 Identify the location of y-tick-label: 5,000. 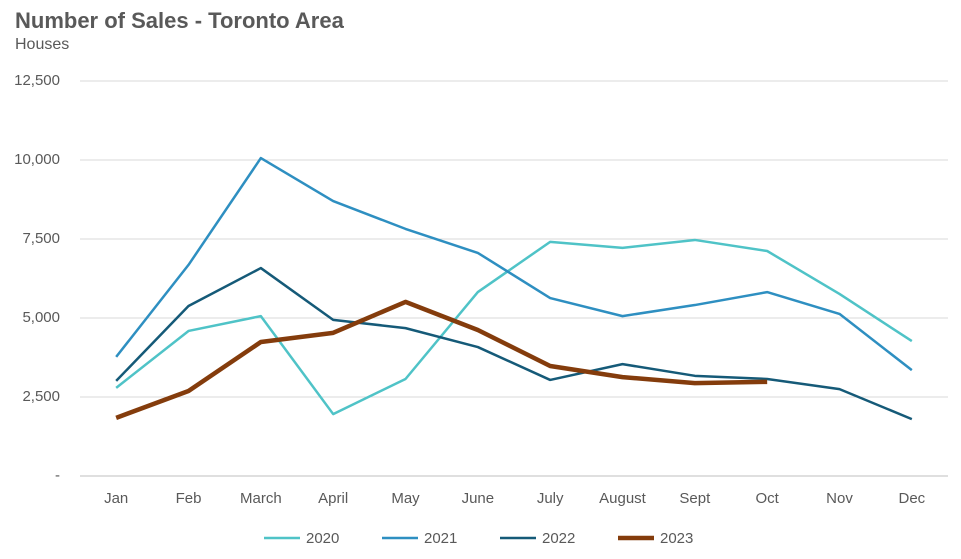
(41, 317).